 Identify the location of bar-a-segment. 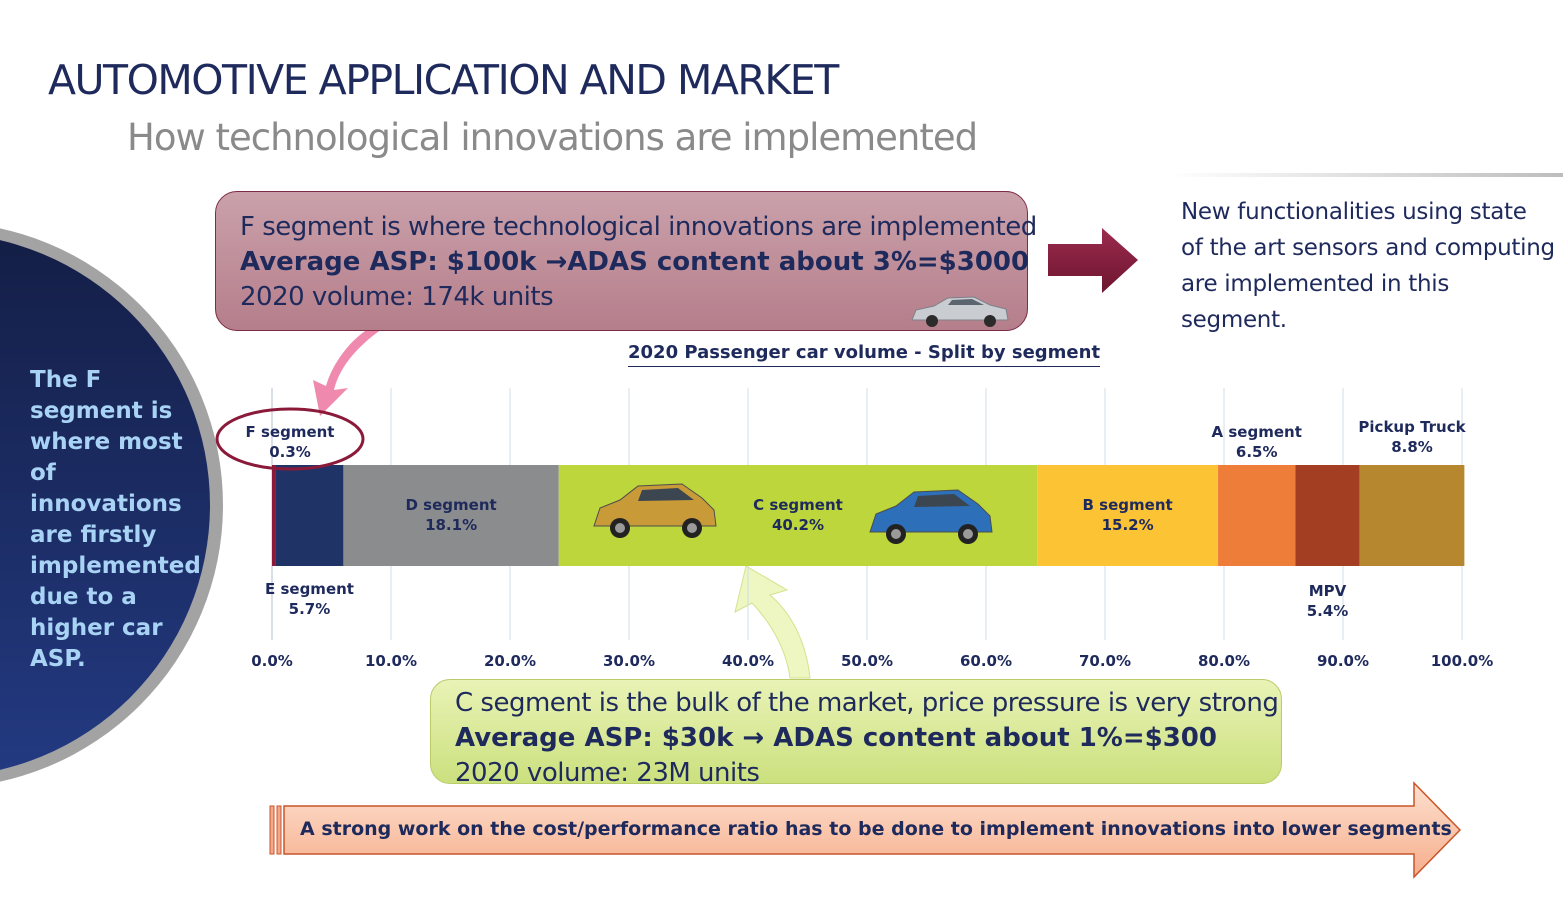
(1257, 515).